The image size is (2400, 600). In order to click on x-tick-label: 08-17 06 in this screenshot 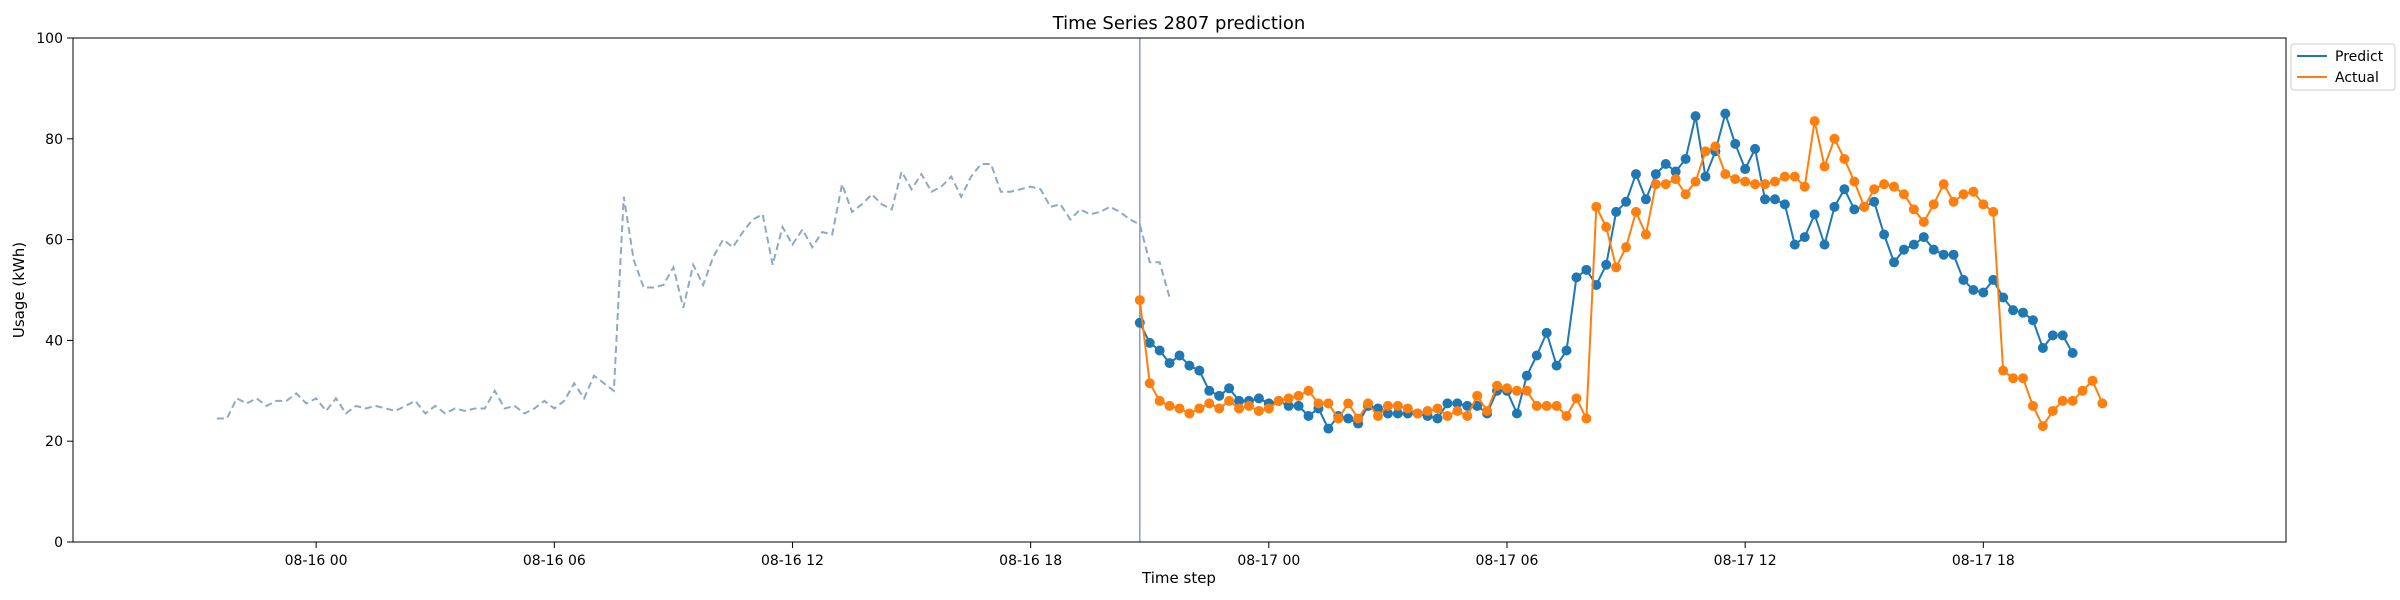, I will do `click(1507, 561)`.